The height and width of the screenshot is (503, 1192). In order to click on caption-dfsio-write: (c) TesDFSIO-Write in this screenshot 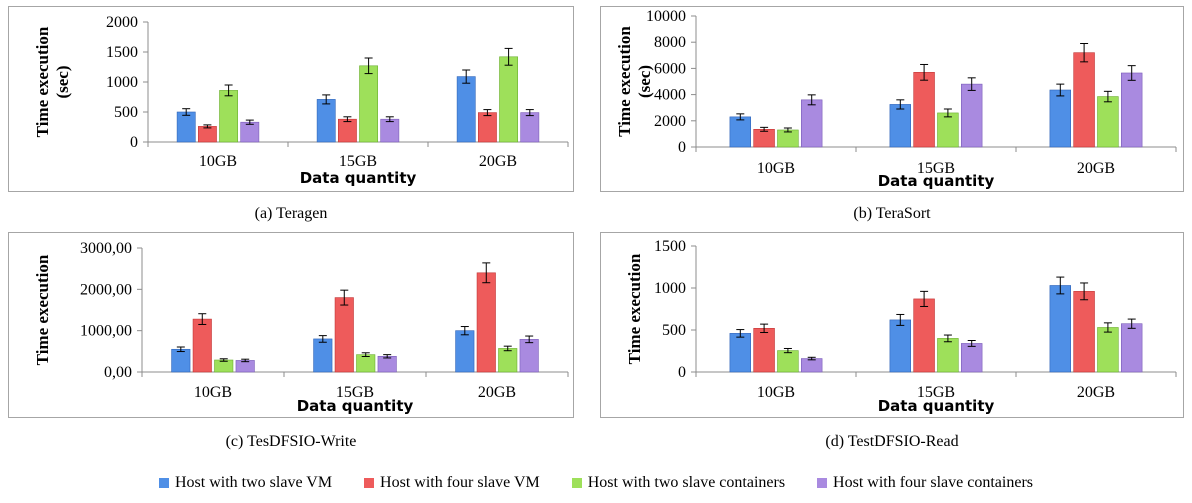, I will do `click(291, 441)`.